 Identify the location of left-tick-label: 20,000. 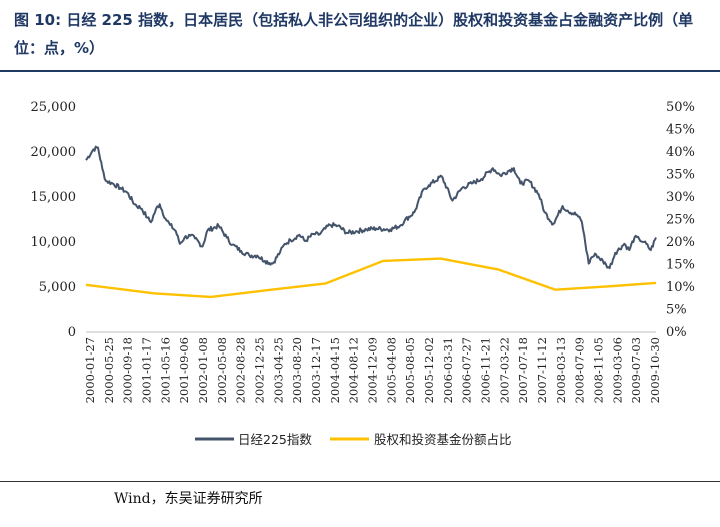
(54, 152).